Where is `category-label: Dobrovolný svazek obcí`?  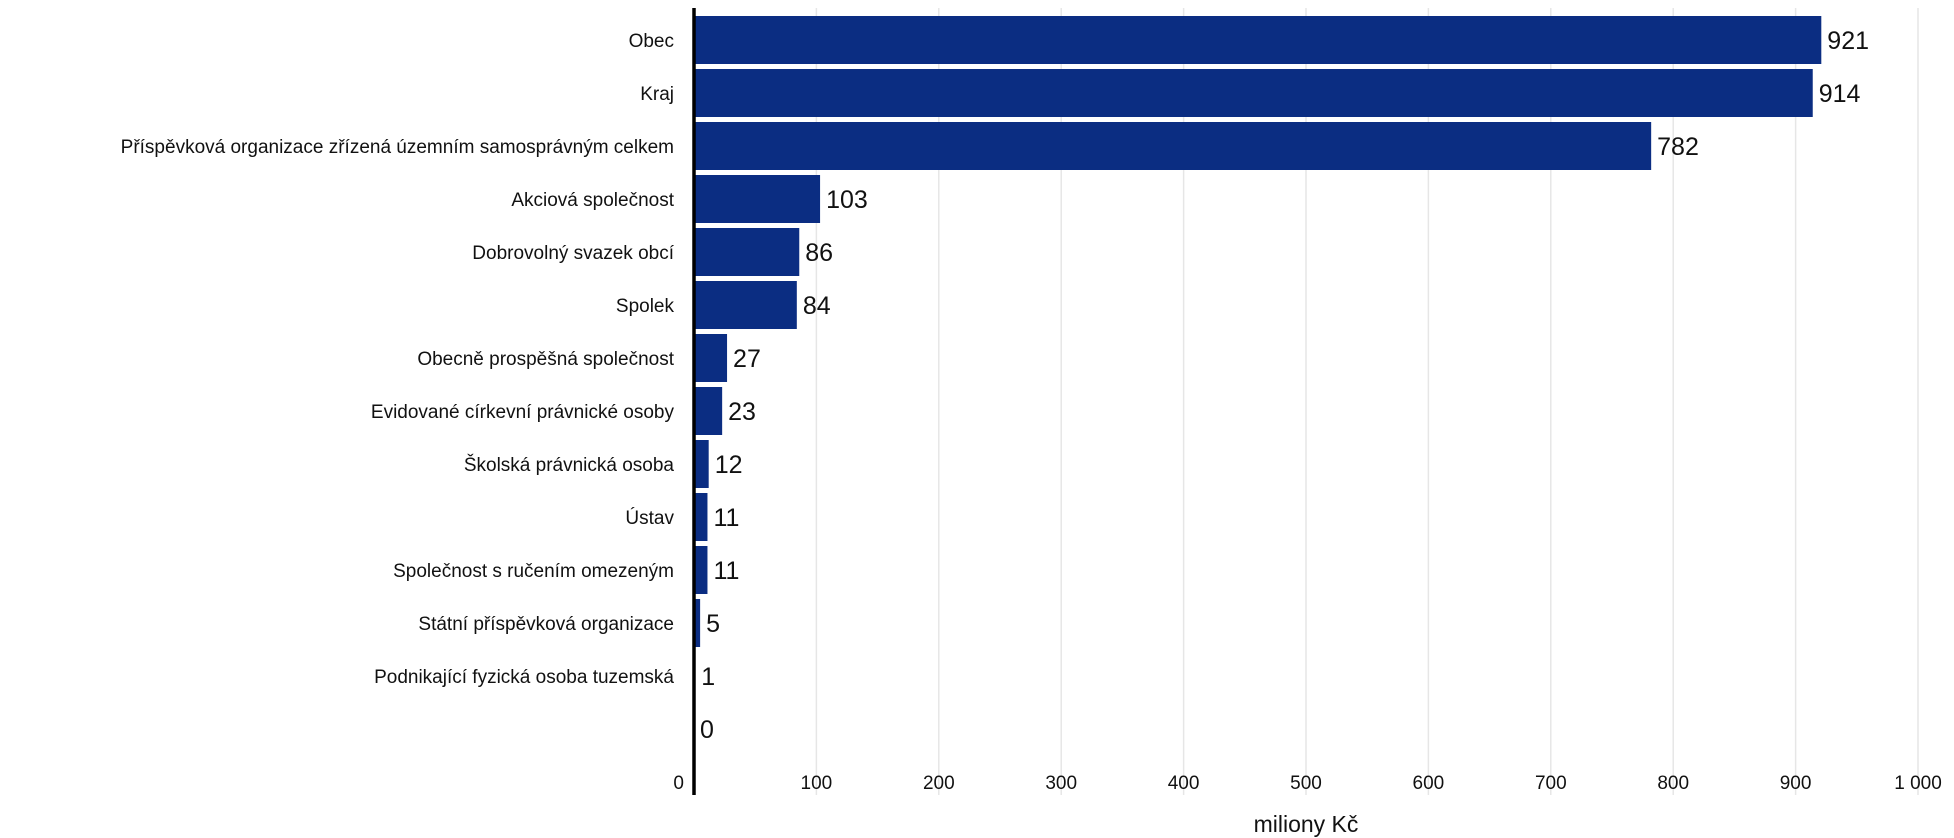
category-label: Dobrovolný svazek obcí is located at coordinates (573, 253).